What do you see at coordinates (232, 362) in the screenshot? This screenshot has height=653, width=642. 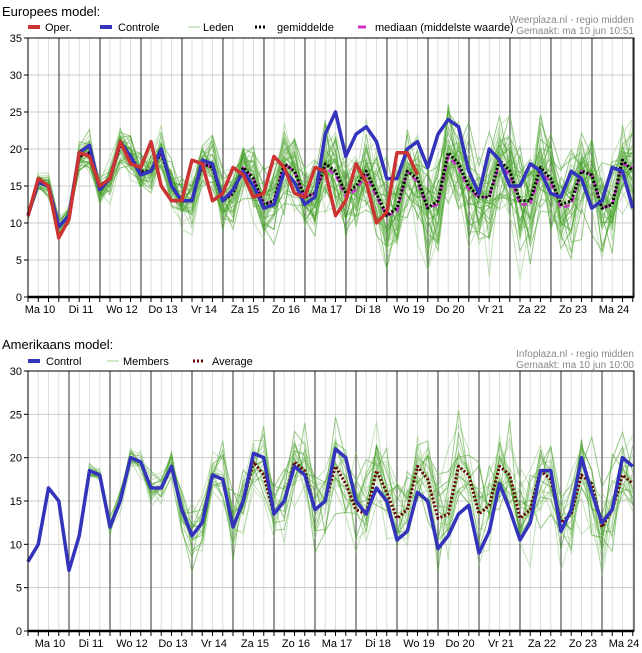 I see `legend-label-mean: Average` at bounding box center [232, 362].